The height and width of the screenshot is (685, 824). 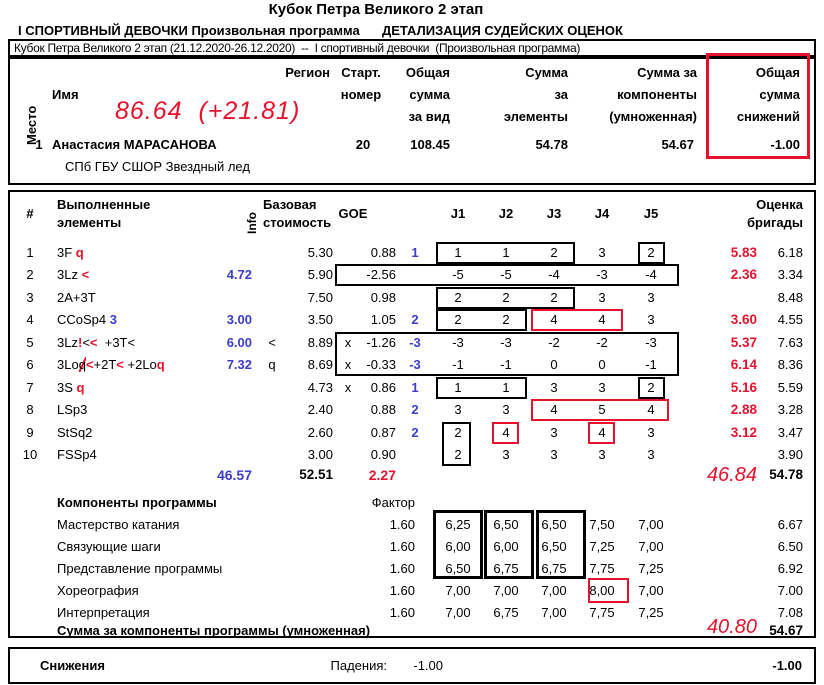 What do you see at coordinates (320, 274) in the screenshot?
I see `element-base-value: 5.90` at bounding box center [320, 274].